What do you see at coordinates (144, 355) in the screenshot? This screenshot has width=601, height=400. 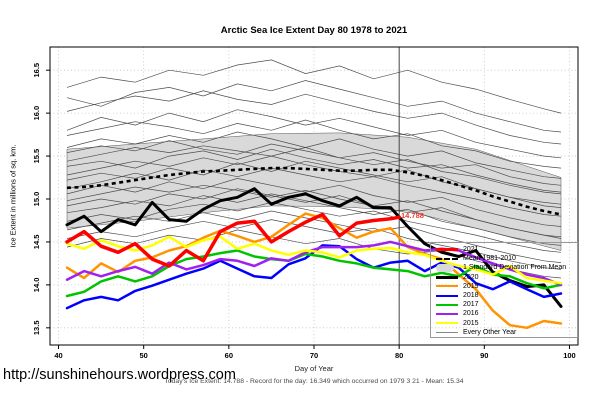 I see `x-tick-label: 50` at bounding box center [144, 355].